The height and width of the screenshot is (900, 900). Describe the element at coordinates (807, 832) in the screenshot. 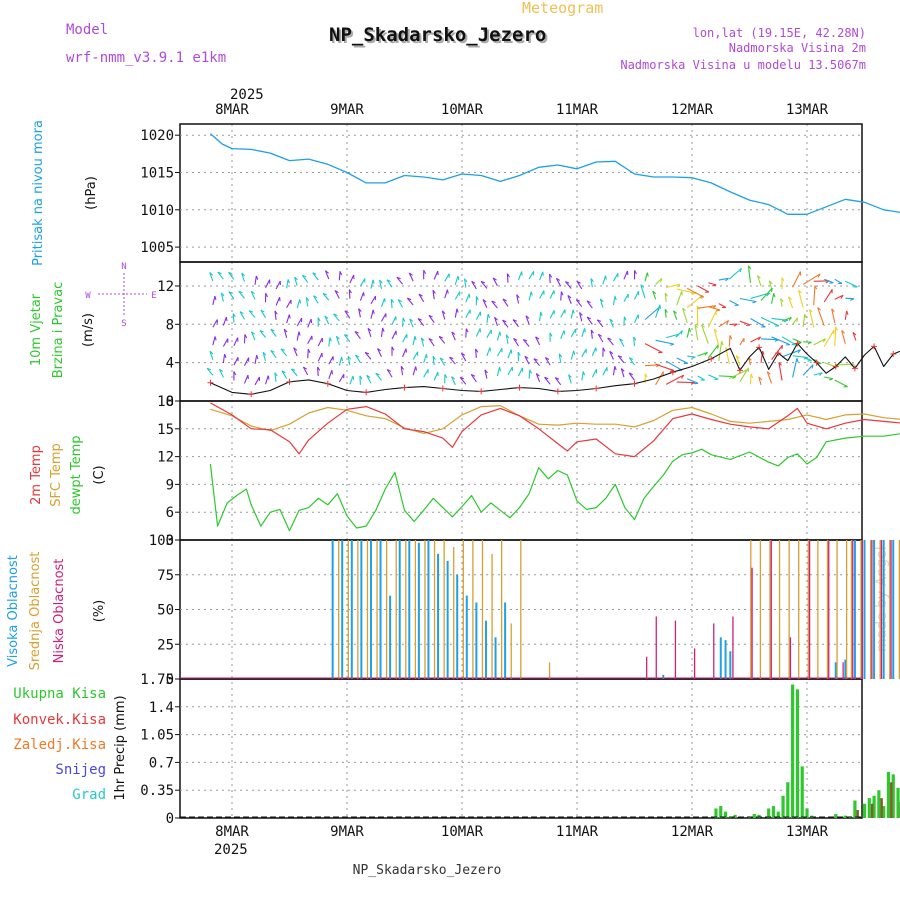

I see `time-tick-label-bottom: 13MAR` at that location.